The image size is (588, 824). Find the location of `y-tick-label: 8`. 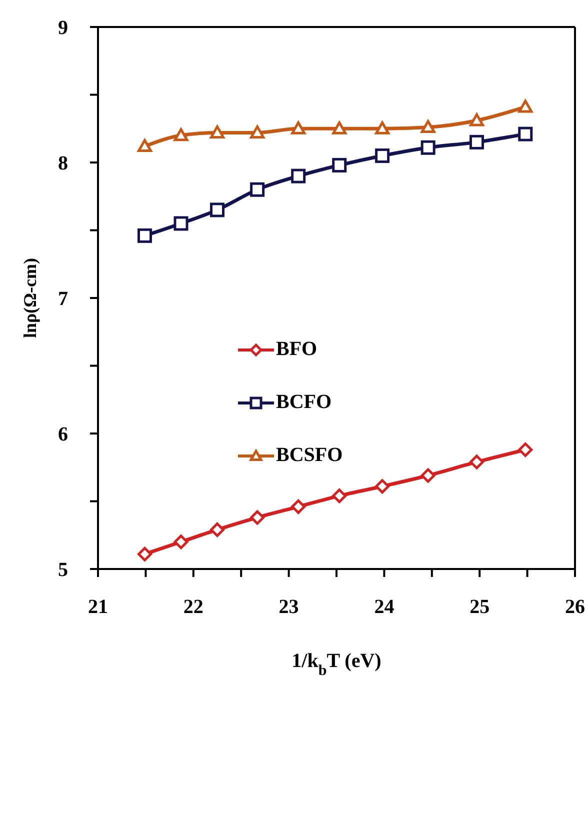

y-tick-label: 8 is located at coordinates (63, 163).